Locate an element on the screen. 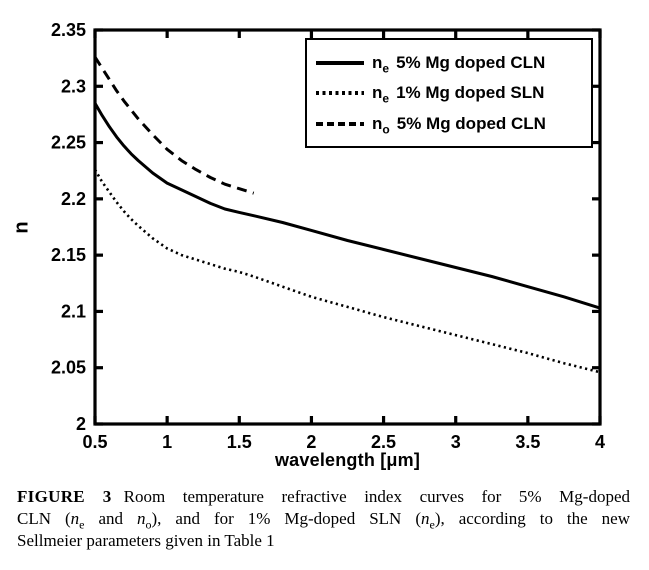 This screenshot has width=649, height=570. svg-text: 4 is located at coordinates (600, 442).